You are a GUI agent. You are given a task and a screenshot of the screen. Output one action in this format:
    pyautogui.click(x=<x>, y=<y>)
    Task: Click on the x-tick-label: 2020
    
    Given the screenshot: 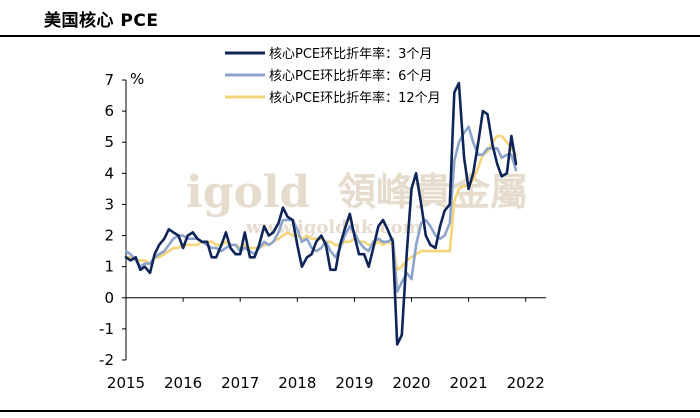 What is the action you would take?
    pyautogui.click(x=411, y=383)
    